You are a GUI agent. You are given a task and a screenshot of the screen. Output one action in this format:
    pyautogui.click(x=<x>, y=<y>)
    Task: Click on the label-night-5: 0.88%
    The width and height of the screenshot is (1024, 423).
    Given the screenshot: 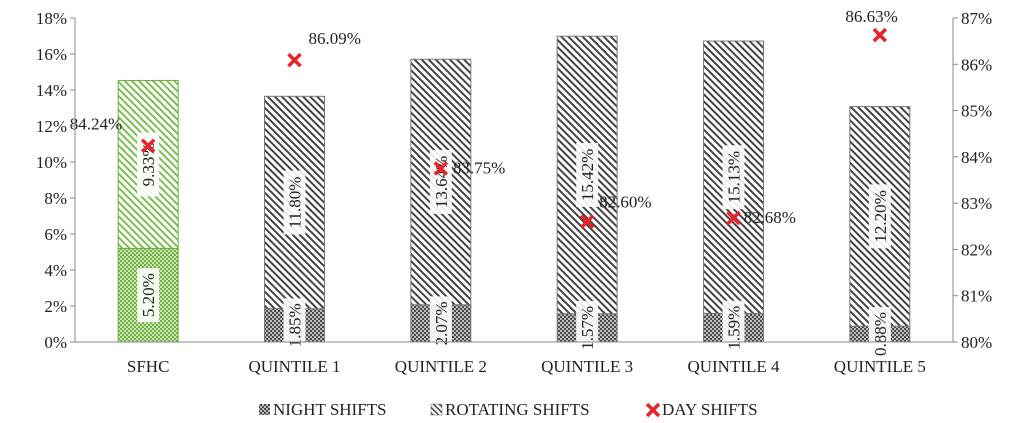 What is the action you would take?
    pyautogui.click(x=879, y=334)
    